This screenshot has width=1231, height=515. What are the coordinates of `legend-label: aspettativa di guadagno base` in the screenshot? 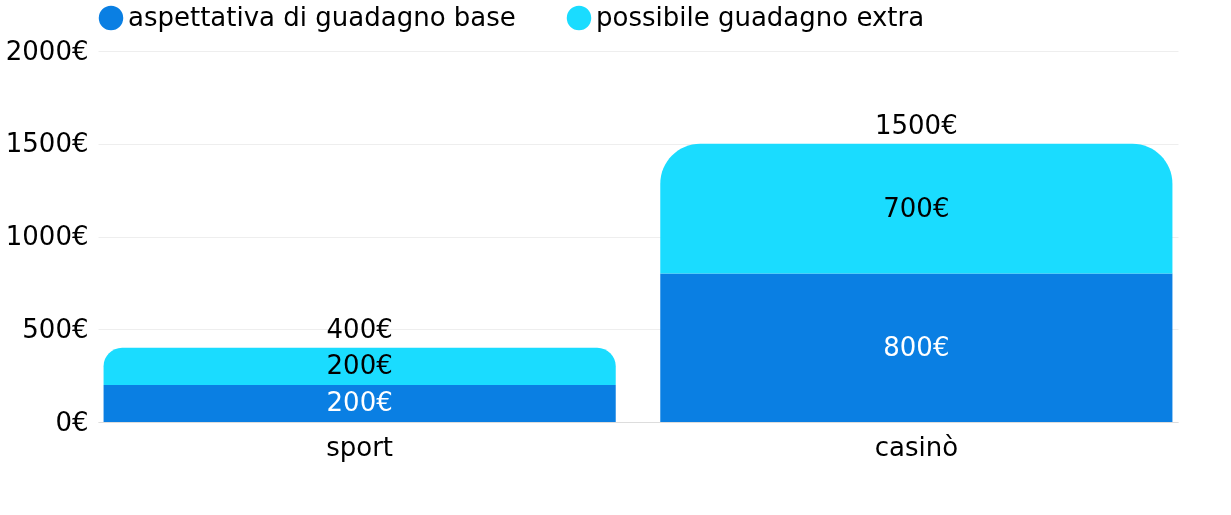 It's located at (322, 17).